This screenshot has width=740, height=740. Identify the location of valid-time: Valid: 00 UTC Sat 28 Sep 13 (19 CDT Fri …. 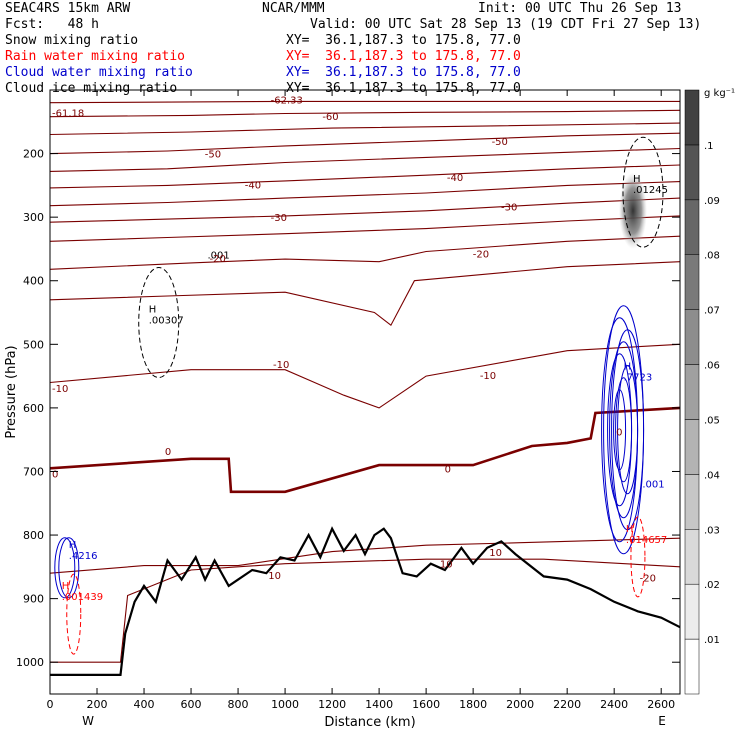
(506, 24).